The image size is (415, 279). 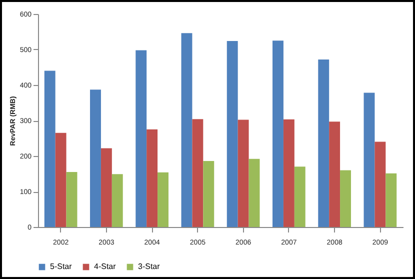 I want to click on legend-label: 4-Star, so click(x=105, y=266).